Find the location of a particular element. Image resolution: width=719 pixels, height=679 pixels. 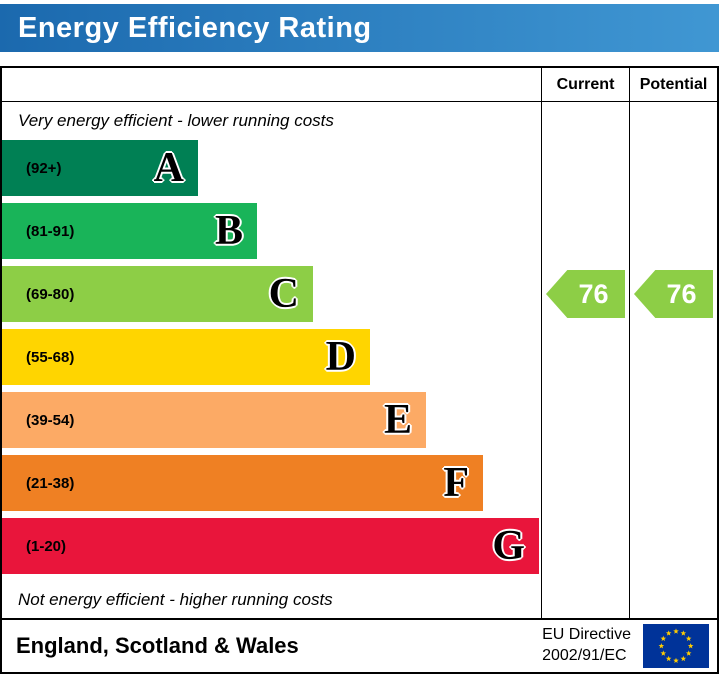

band-row-d: (55-68) D is located at coordinates (271, 357).